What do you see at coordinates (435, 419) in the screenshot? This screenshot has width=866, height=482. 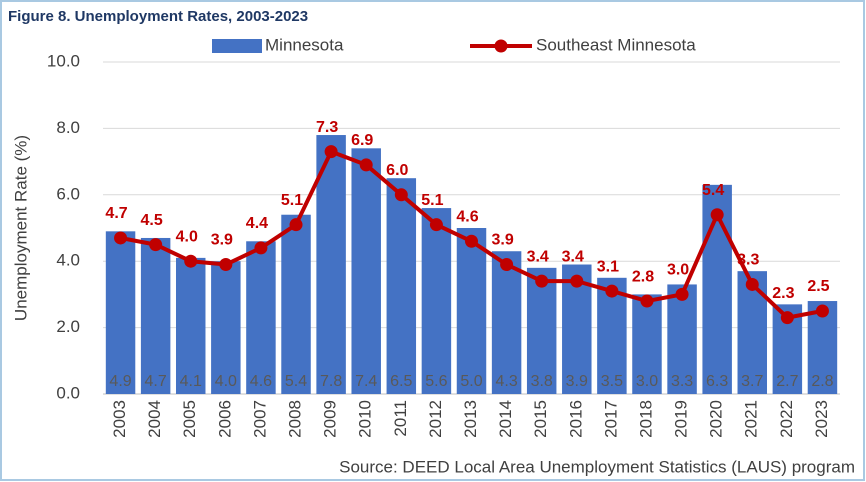 I see `x-tick-label: 2012` at bounding box center [435, 419].